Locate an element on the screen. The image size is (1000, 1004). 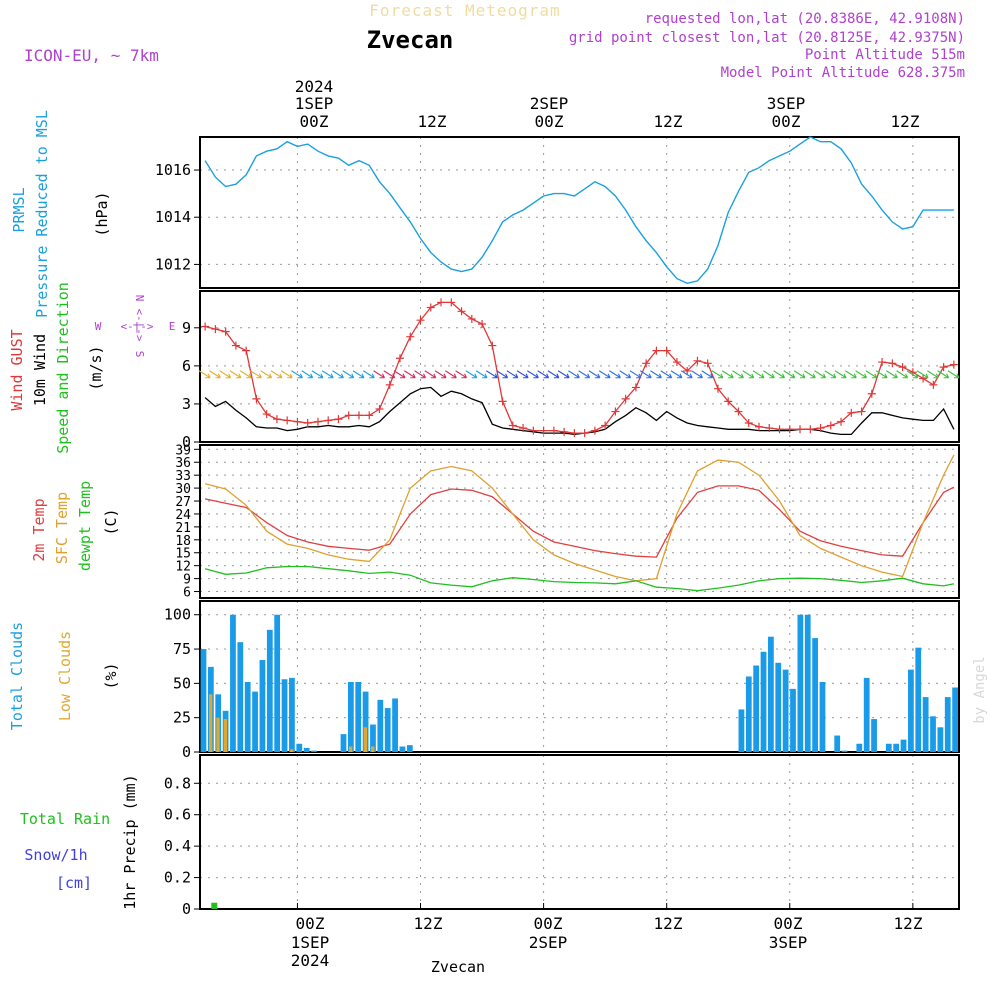
wind-direction-label: Speed and Direction is located at coordinates (63, 368).